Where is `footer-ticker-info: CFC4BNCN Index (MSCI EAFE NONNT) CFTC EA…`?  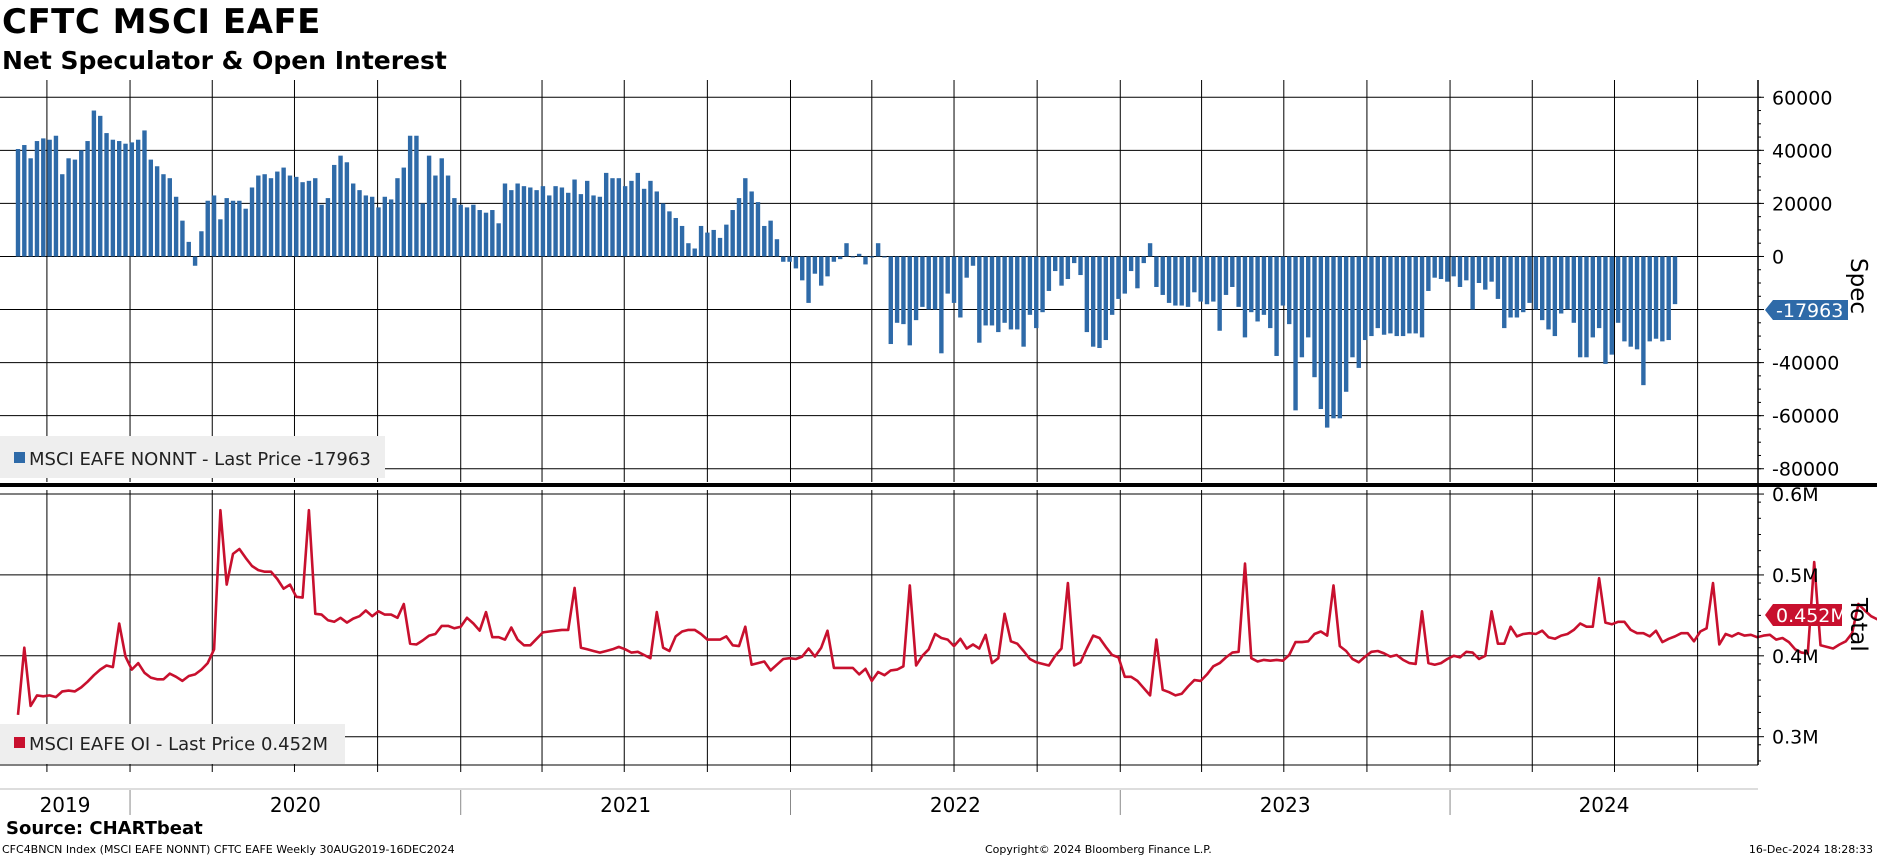 footer-ticker-info: CFC4BNCN Index (MSCI EAFE NONNT) CFTC EA… is located at coordinates (228, 849).